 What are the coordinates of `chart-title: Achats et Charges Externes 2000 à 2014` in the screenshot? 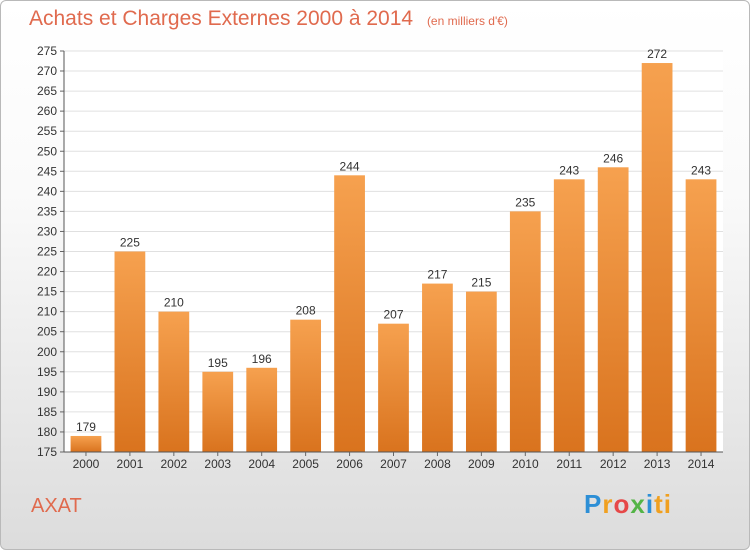 It's located at (221, 18).